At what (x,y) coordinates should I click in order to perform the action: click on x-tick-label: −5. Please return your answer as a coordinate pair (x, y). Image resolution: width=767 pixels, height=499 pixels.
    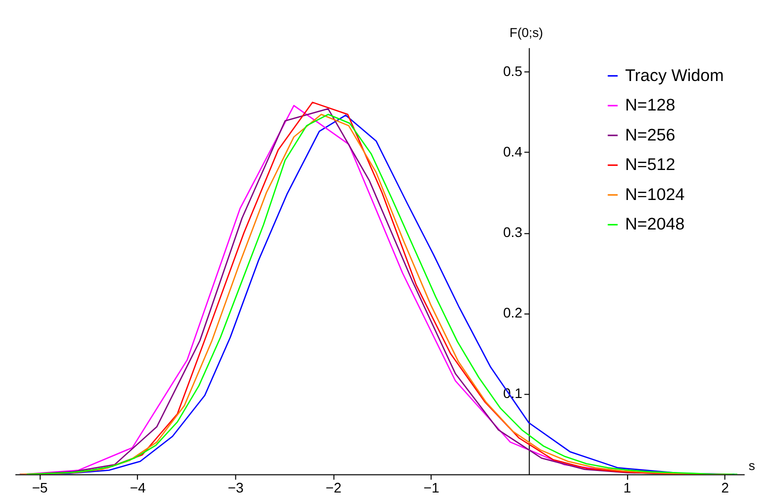
    Looking at the image, I should click on (40, 488).